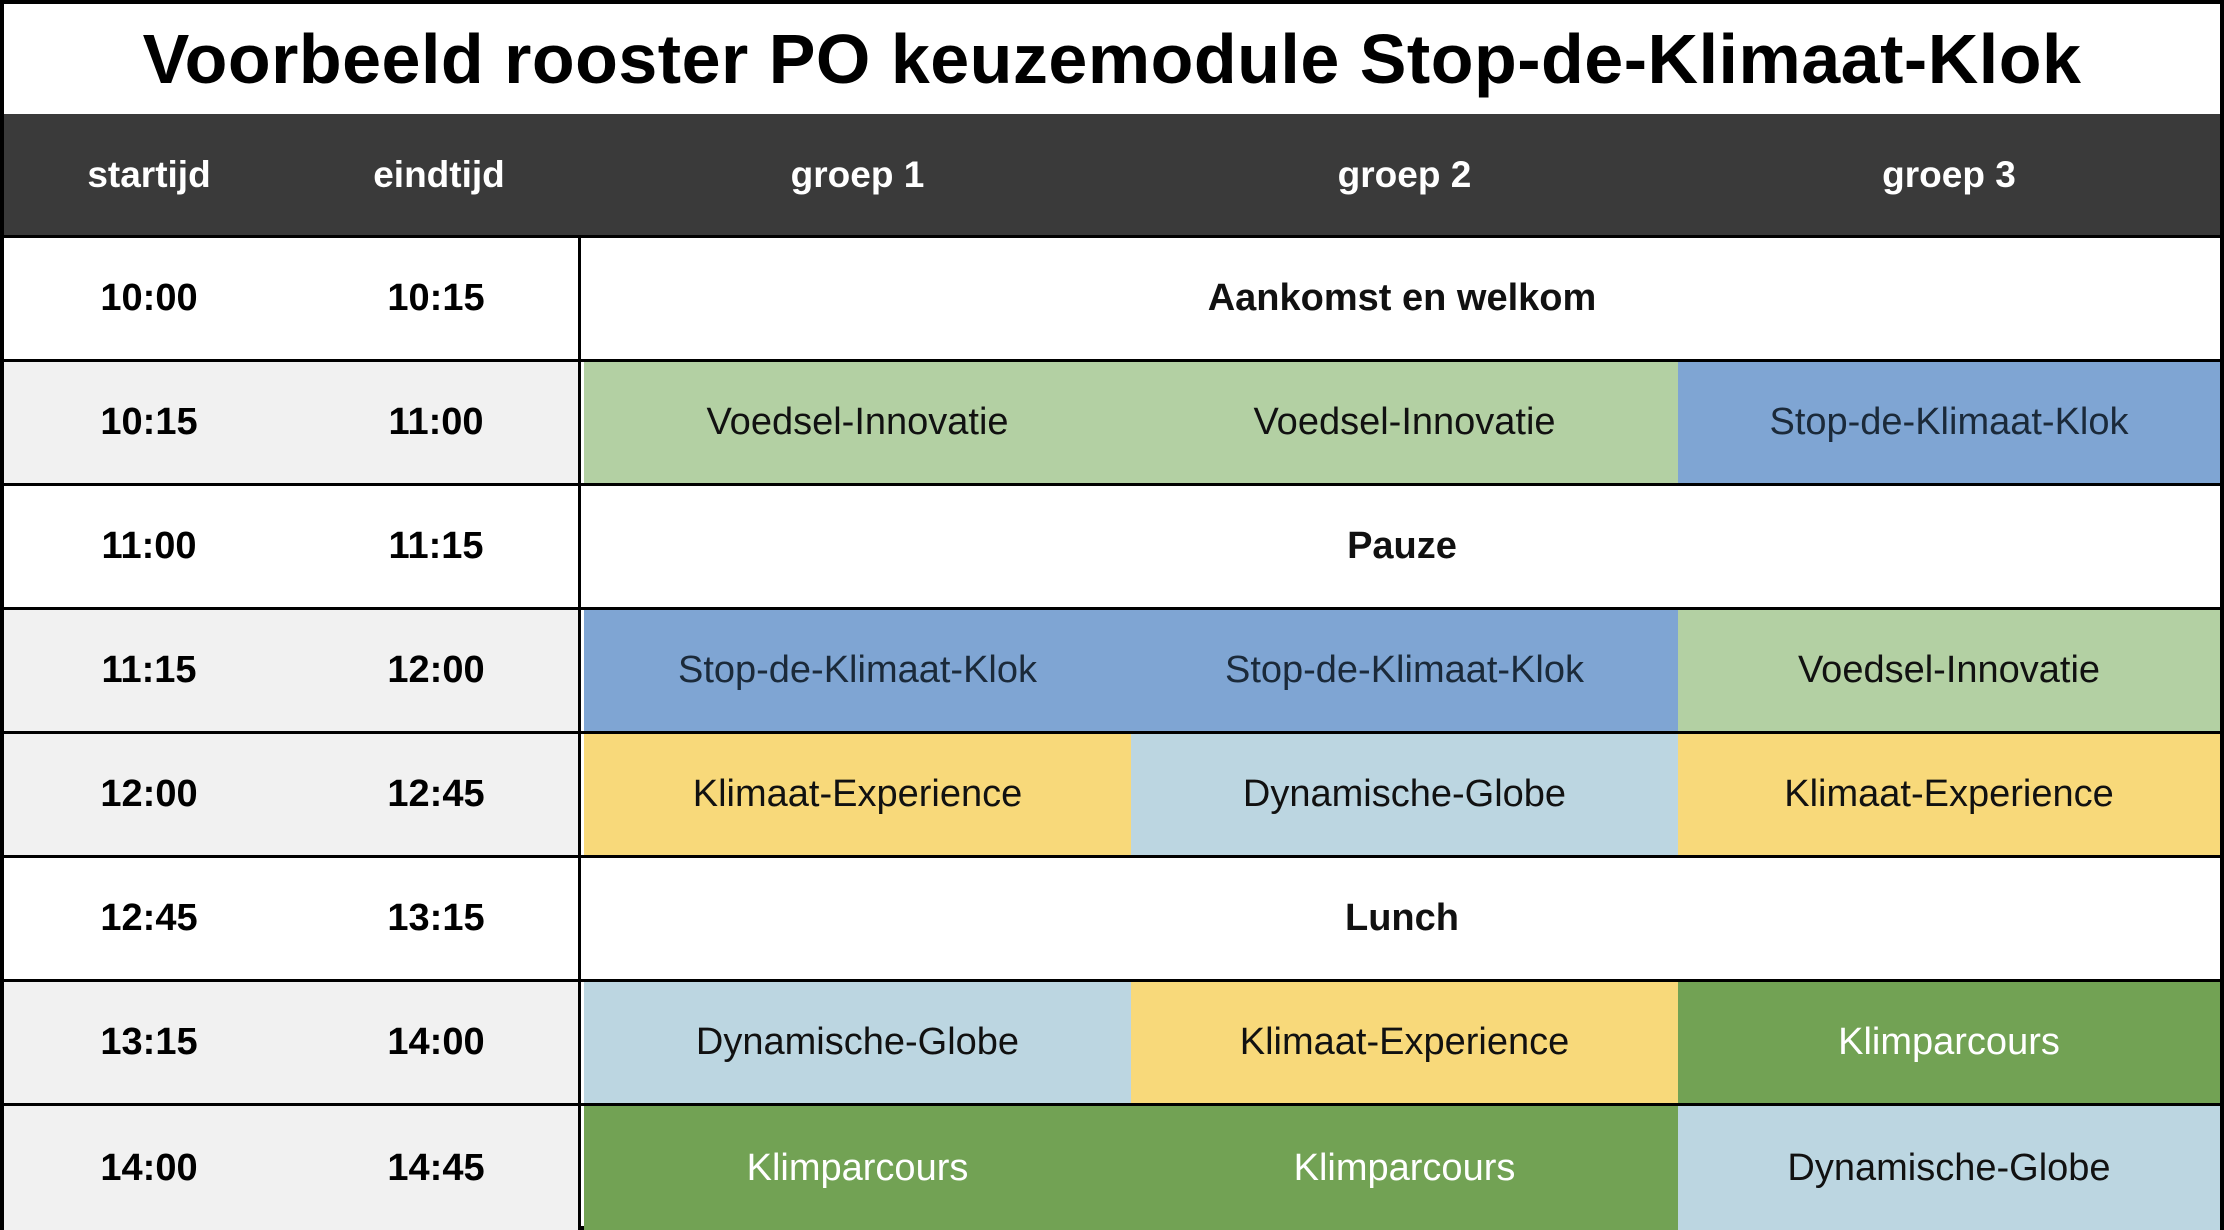  I want to click on start-time-cell: 10:00, so click(149, 298).